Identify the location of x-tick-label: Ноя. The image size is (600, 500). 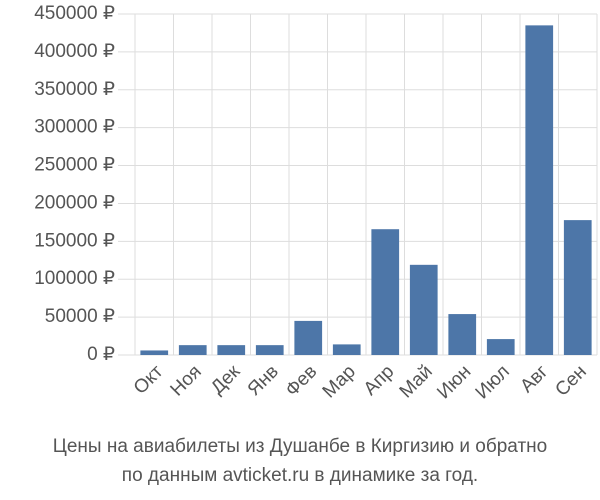
(186, 380).